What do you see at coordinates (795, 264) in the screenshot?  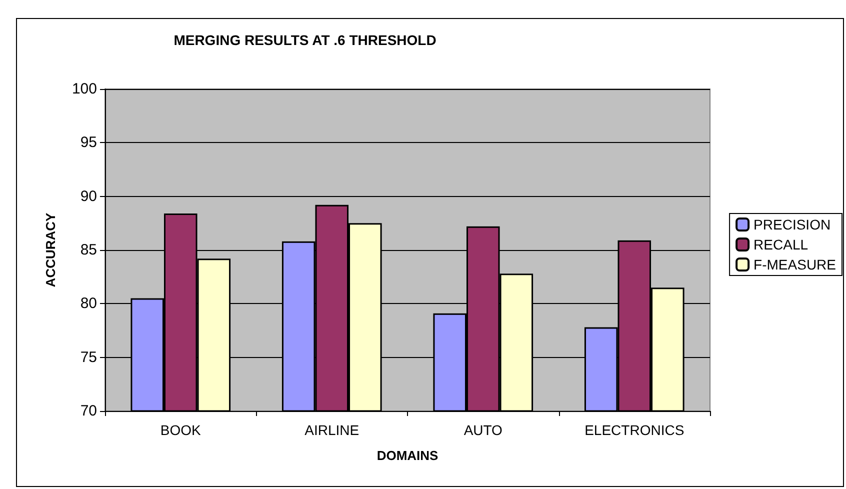 I see `legend-label: F-MEASURE` at bounding box center [795, 264].